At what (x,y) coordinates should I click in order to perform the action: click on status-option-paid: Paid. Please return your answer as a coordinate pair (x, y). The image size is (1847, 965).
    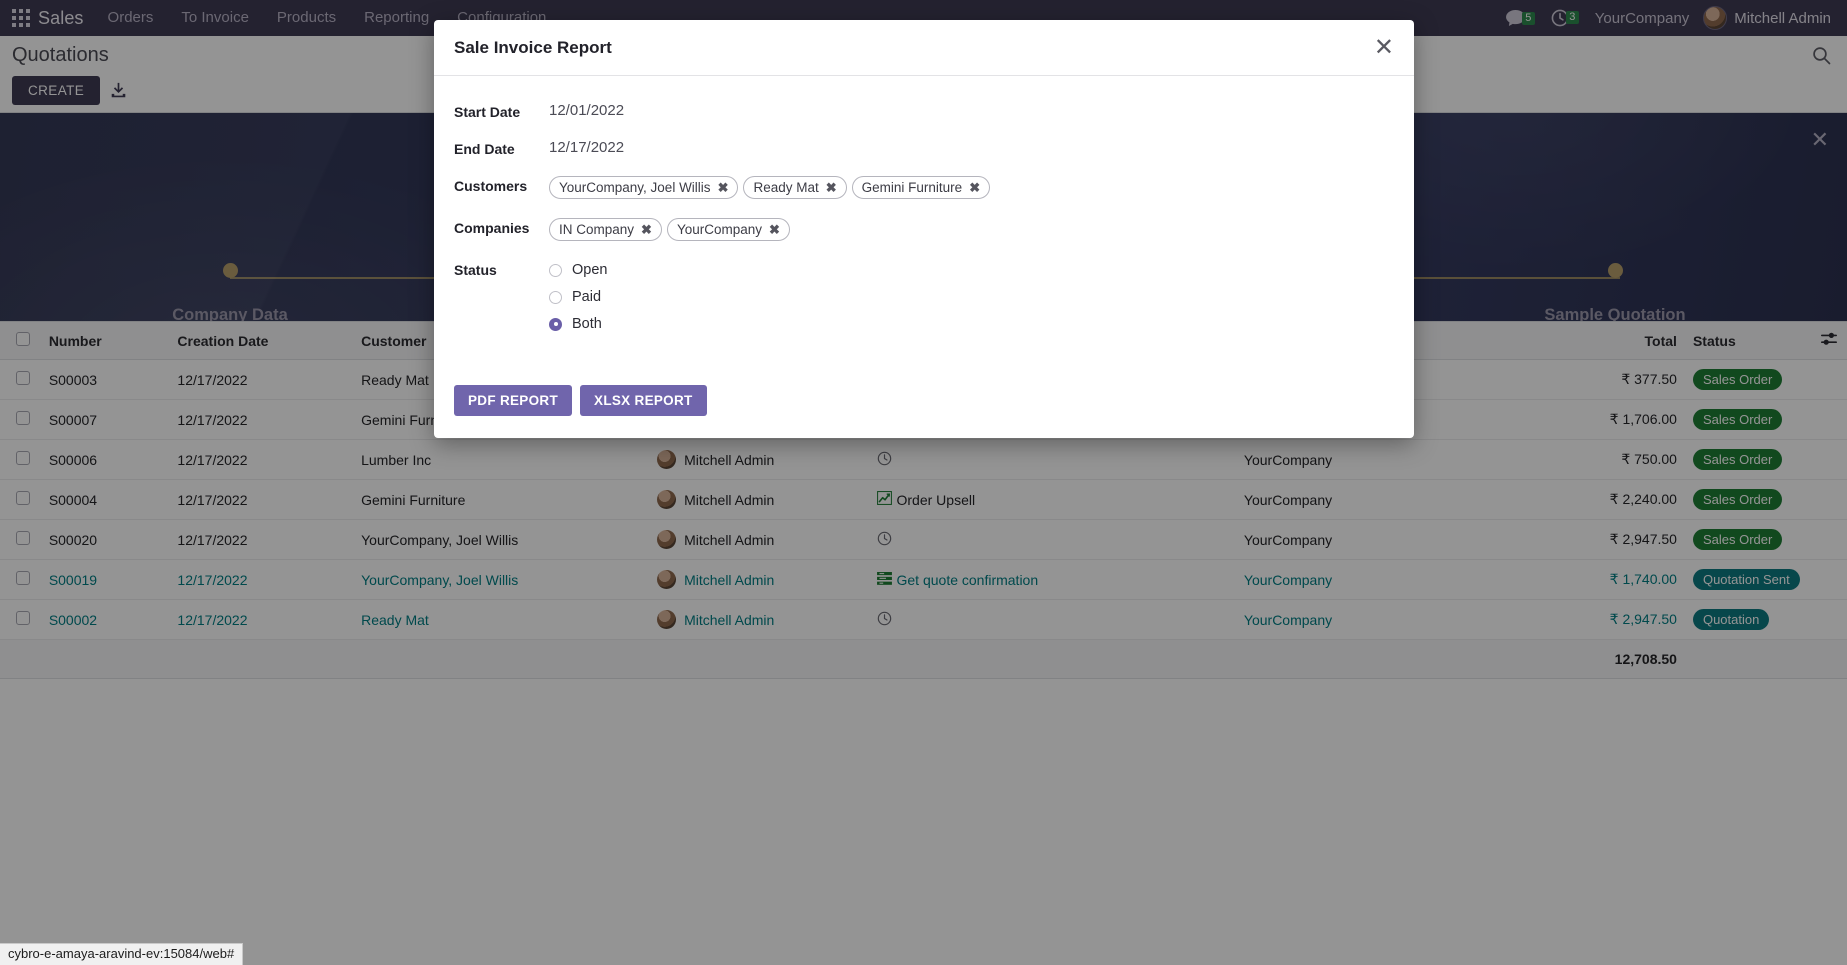
    Looking at the image, I should click on (578, 297).